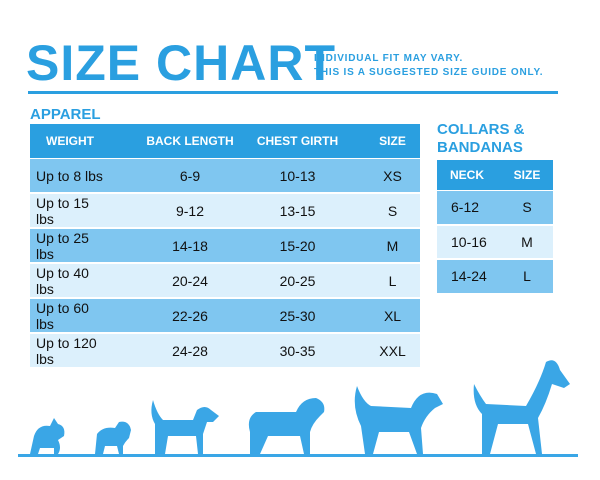 This screenshot has width=600, height=480. What do you see at coordinates (66, 350) in the screenshot?
I see `table-cell: Up to 120 lbs` at bounding box center [66, 350].